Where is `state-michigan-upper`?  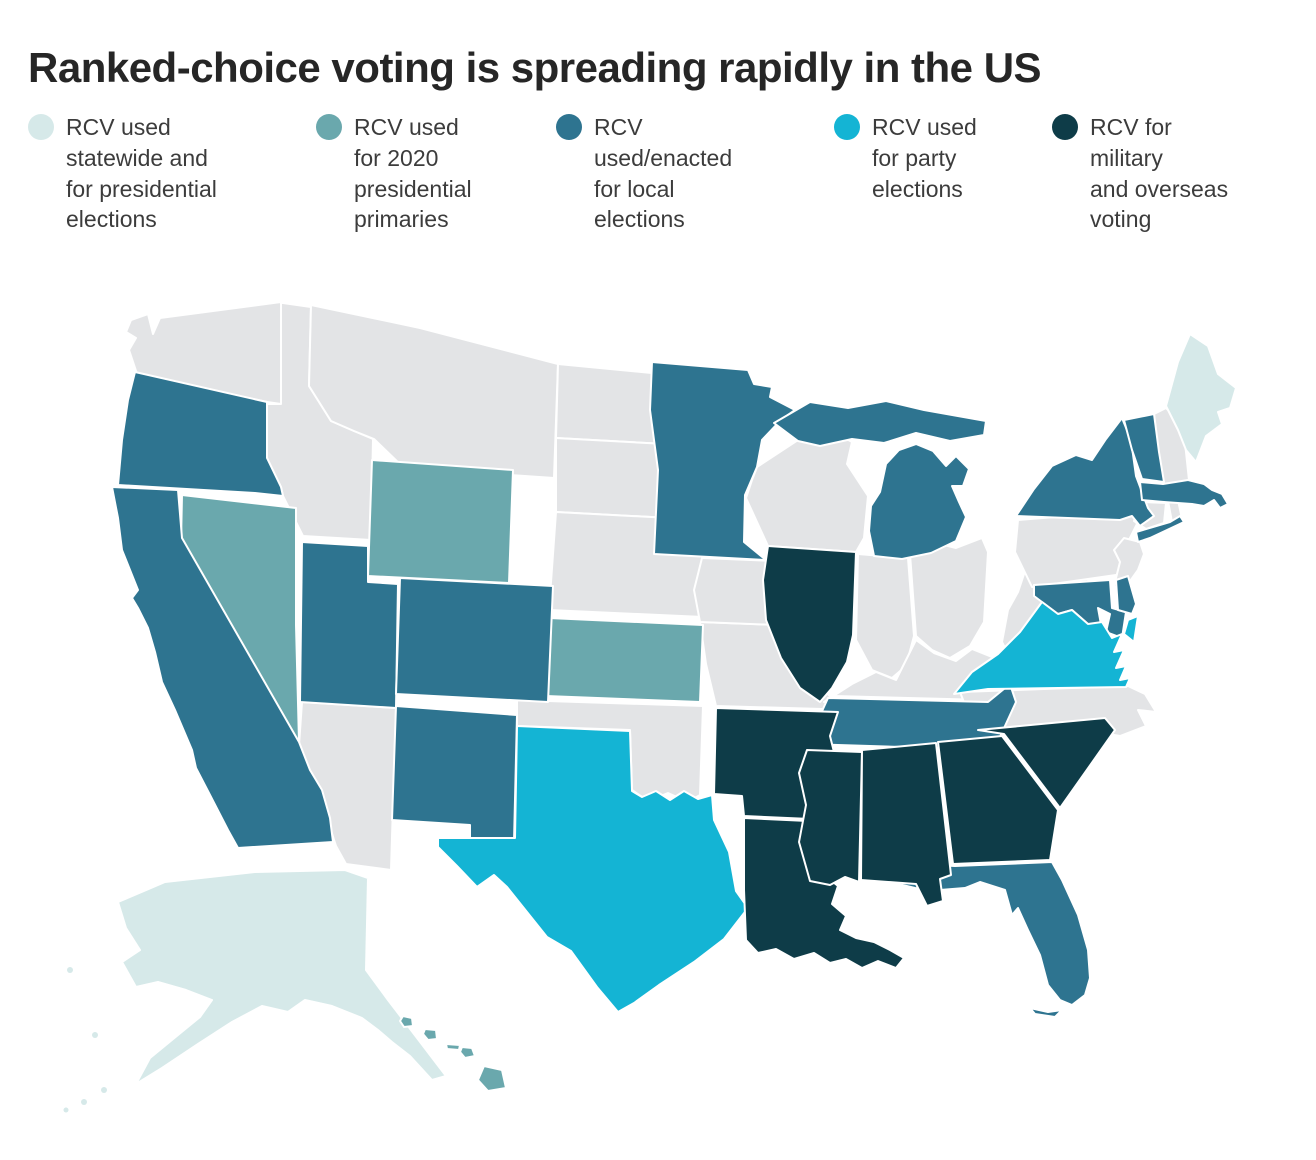
state-michigan-upper is located at coordinates (880, 423).